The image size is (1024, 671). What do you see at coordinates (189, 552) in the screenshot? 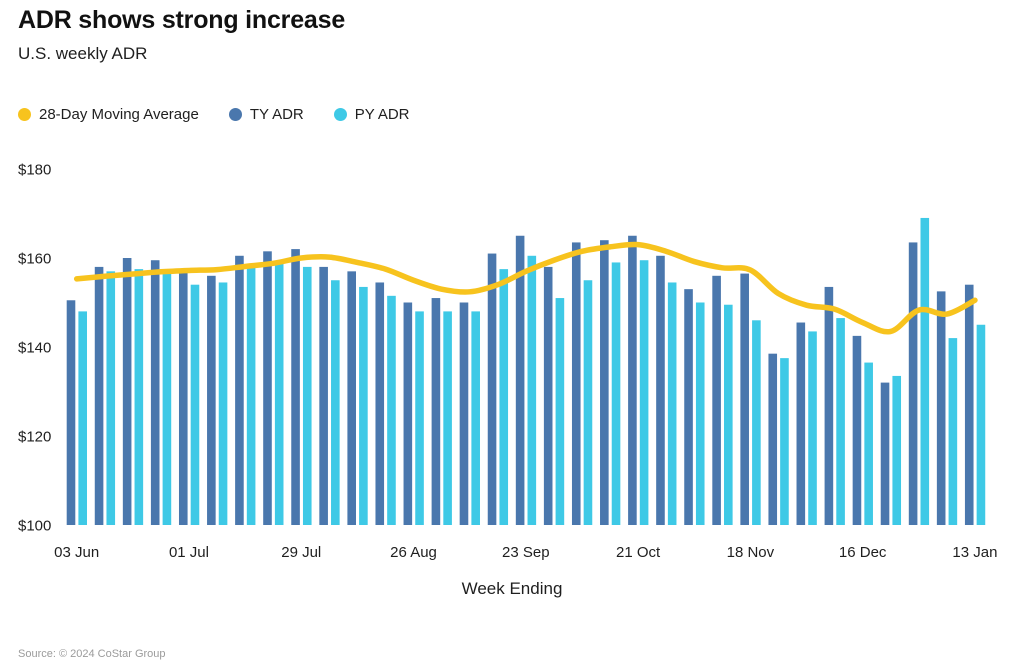
I see `x-tick-label: 01 Jul` at bounding box center [189, 552].